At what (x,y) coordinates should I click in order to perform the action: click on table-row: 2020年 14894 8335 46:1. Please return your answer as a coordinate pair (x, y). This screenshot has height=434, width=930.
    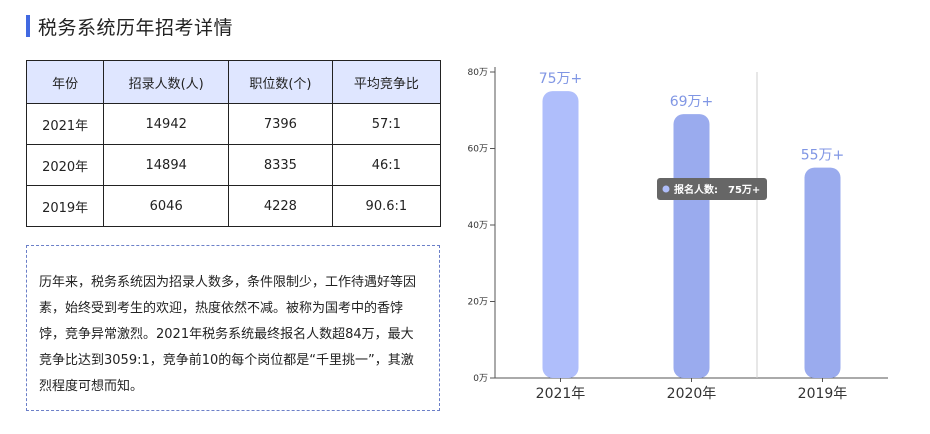
    Looking at the image, I should click on (233, 165).